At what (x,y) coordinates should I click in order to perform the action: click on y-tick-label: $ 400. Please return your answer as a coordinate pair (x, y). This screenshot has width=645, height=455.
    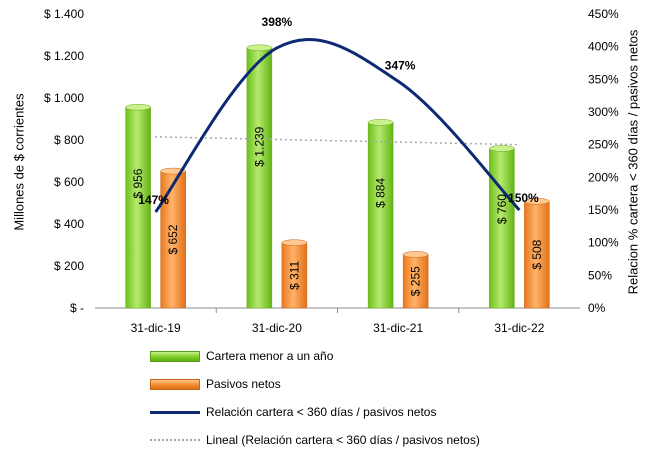
    Looking at the image, I should click on (69, 224).